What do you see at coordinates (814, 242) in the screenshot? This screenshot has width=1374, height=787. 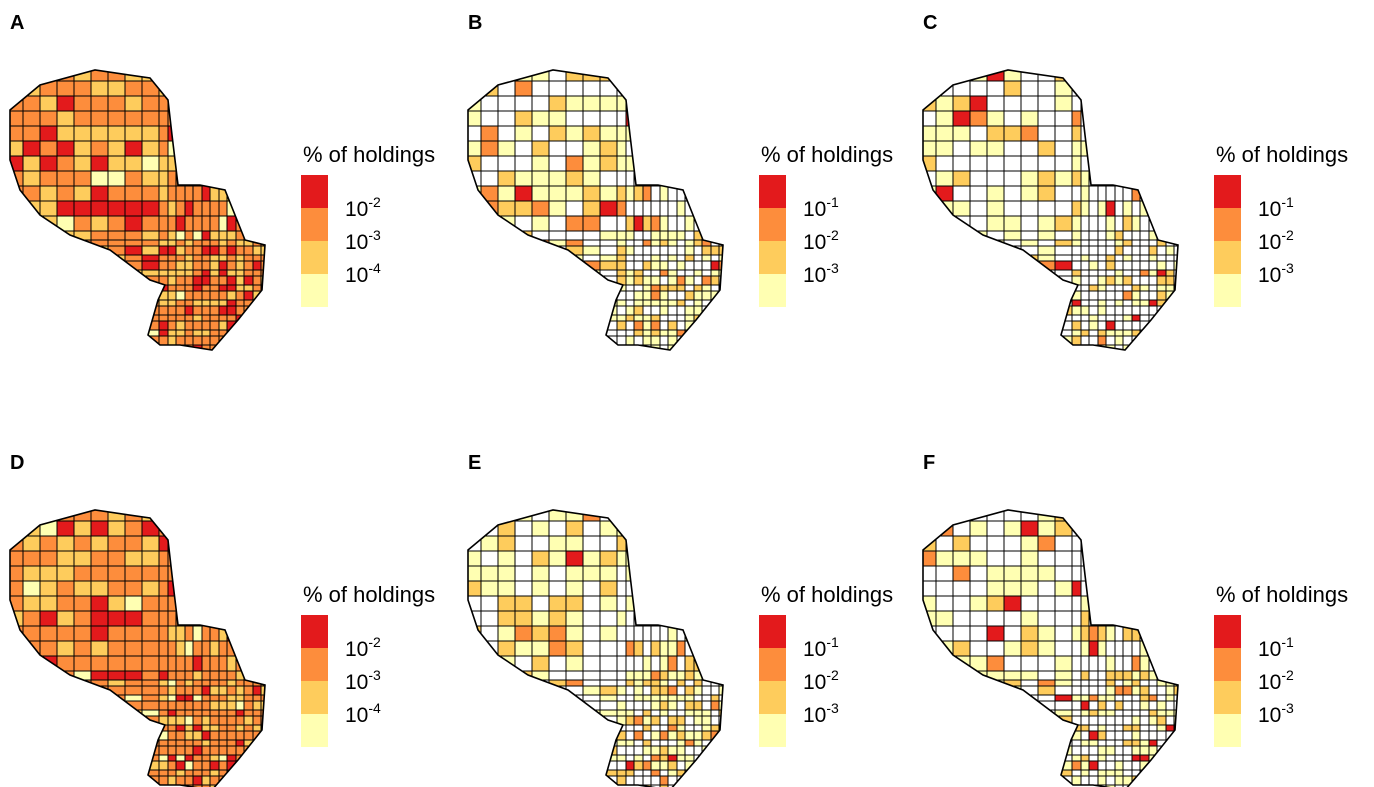 I see `legend-label-base: 10` at bounding box center [814, 242].